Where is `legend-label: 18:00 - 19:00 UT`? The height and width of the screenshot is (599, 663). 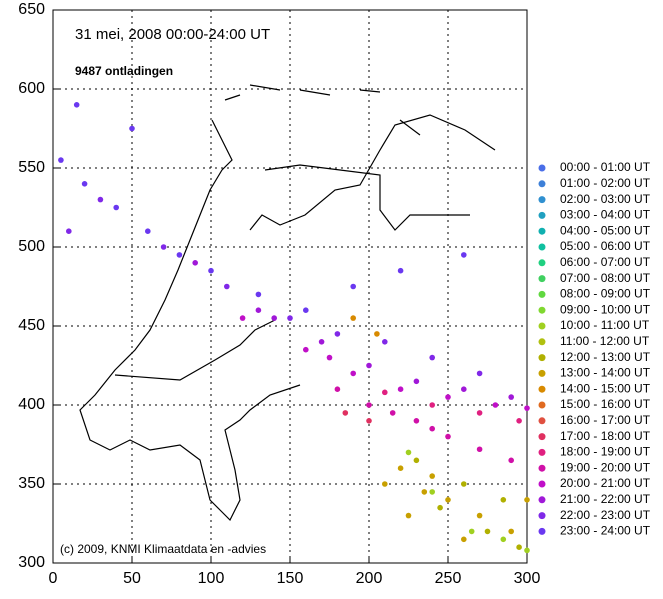 legend-label: 18:00 - 19:00 UT is located at coordinates (605, 452).